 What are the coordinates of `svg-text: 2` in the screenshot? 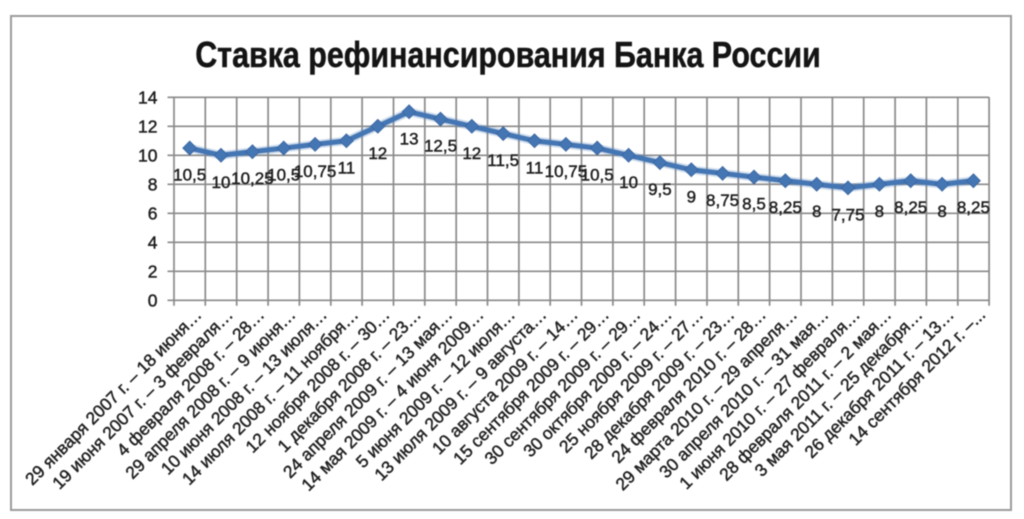 It's located at (153, 272).